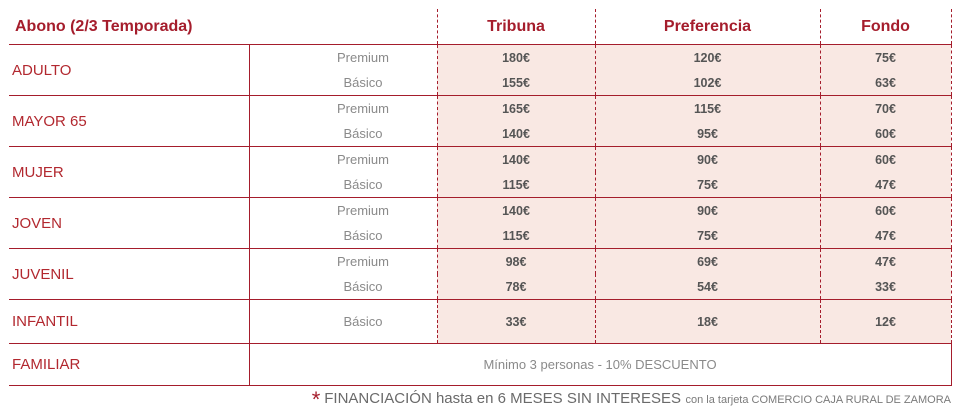  What do you see at coordinates (707, 134) in the screenshot?
I see `price-preferencia: 95€` at bounding box center [707, 134].